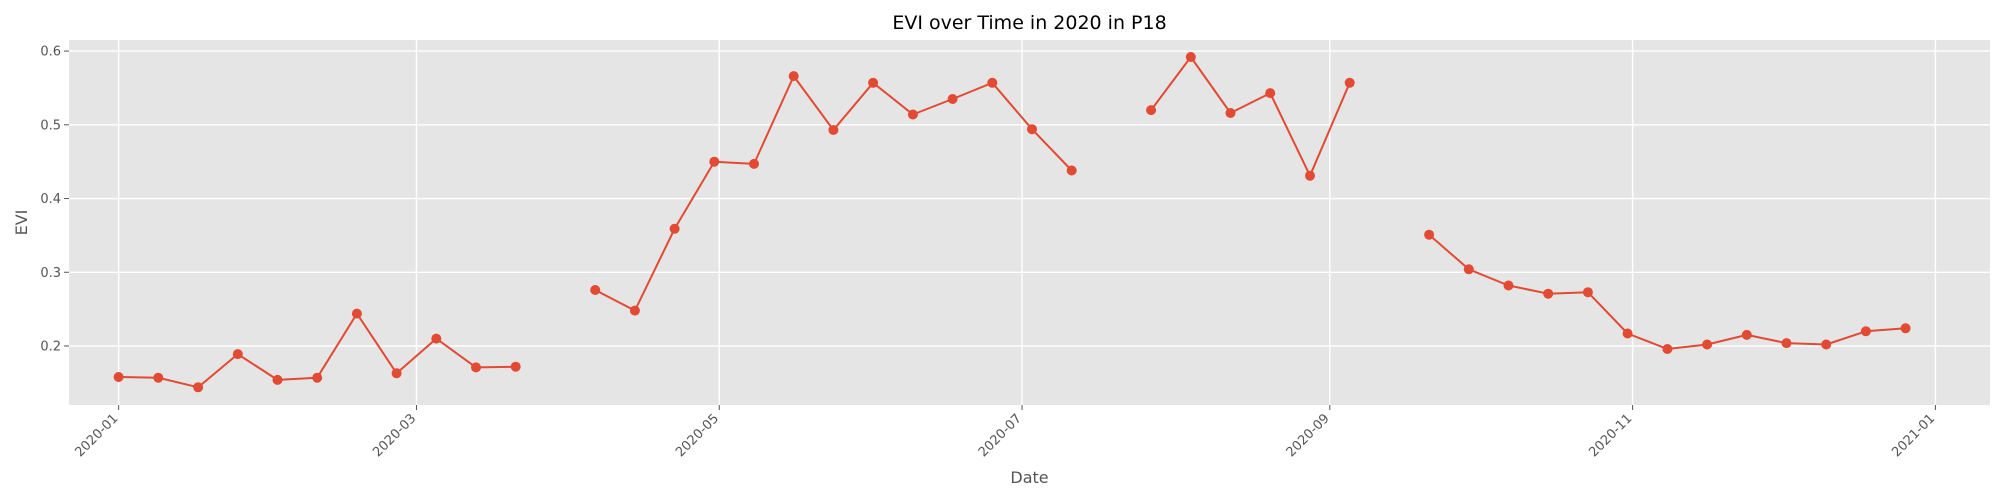 This screenshot has height=500, width=2000. What do you see at coordinates (21, 223) in the screenshot?
I see `y-axis-label: EVI` at bounding box center [21, 223].